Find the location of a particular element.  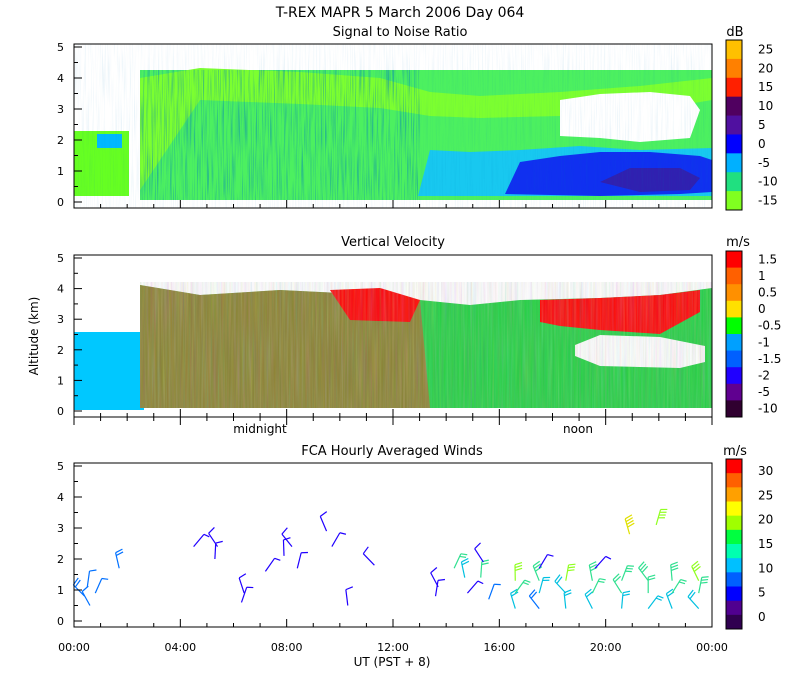

velocity-y-tick-label: 2 is located at coordinates (60, 350).